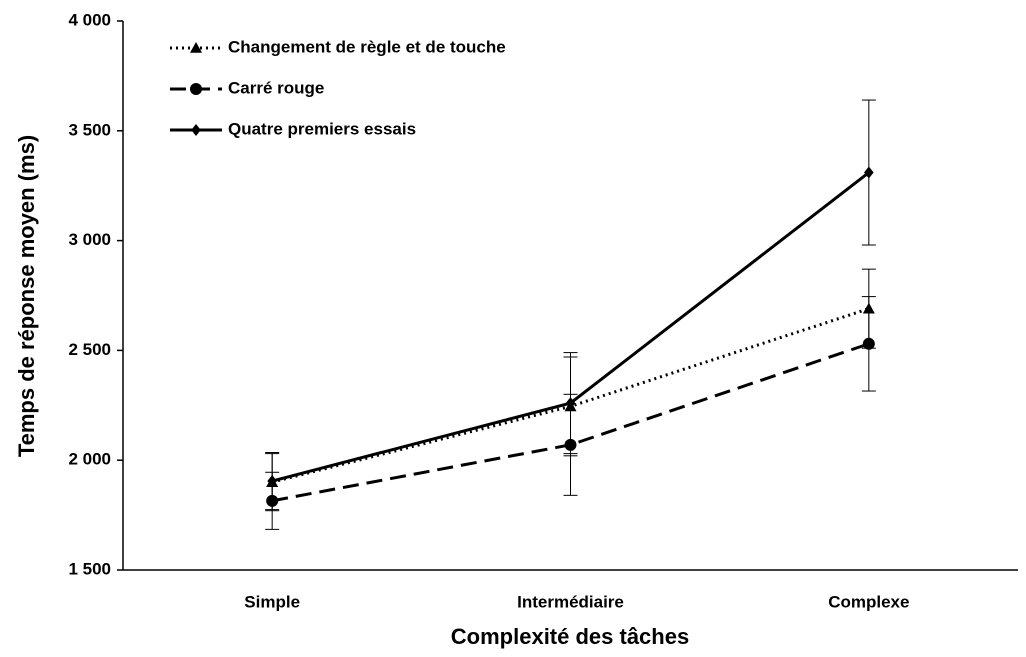  Describe the element at coordinates (89, 349) in the screenshot. I see `y-tick-label: 2 500` at that location.